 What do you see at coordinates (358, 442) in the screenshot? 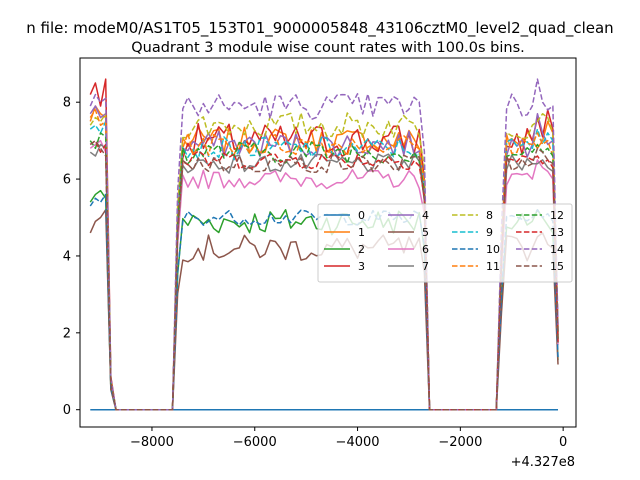
I see `x-tick-label: −4000` at bounding box center [358, 442].